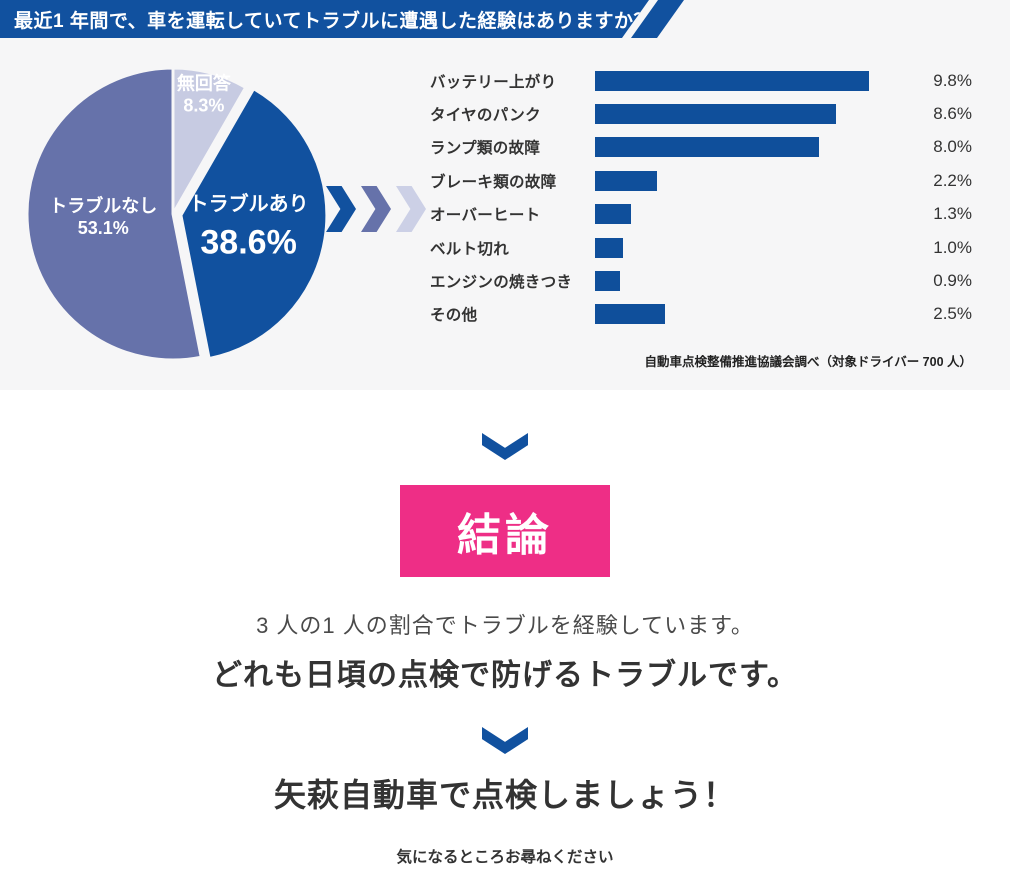 The image size is (1010, 873). Describe the element at coordinates (952, 247) in the screenshot. I see `bar-value-label: 1.0%` at that location.